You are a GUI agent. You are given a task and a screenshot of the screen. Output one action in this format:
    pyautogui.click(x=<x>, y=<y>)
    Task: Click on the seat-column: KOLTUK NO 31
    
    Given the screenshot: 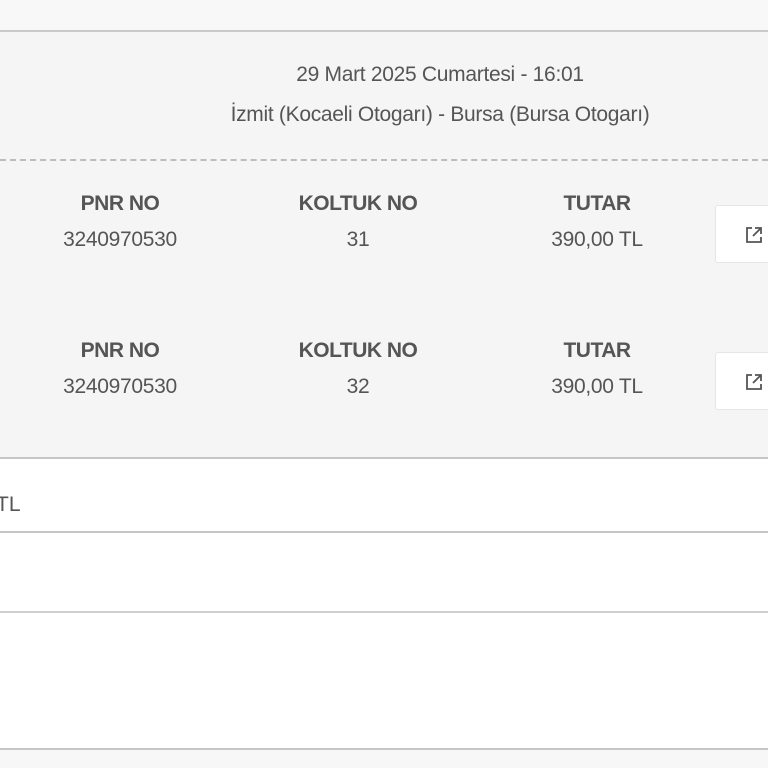 What is the action you would take?
    pyautogui.click(x=358, y=222)
    